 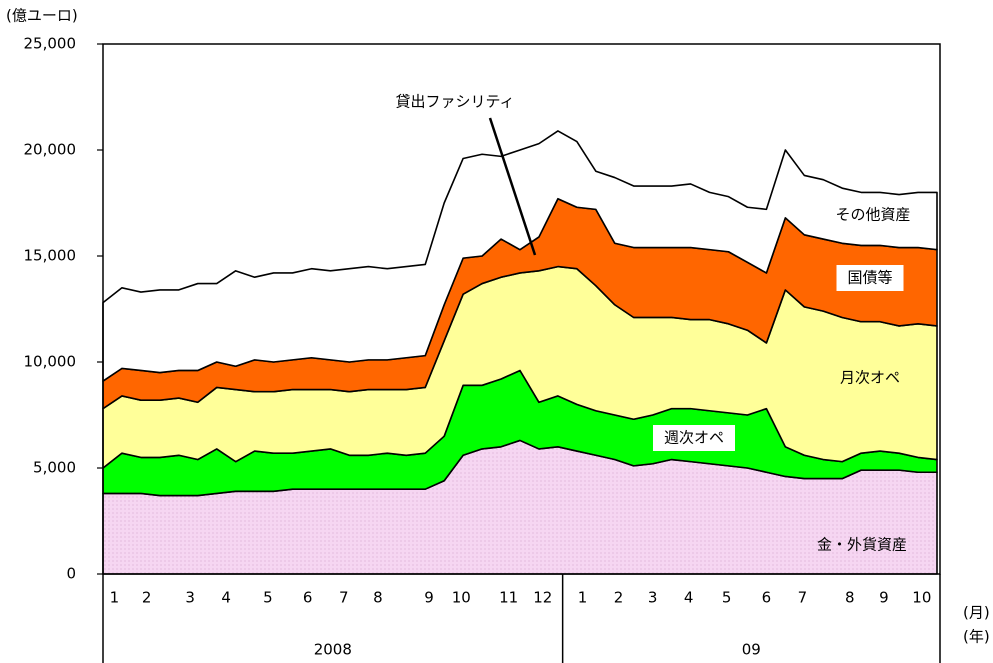 What do you see at coordinates (512, 186) in the screenshot?
I see `annotation-arrow` at bounding box center [512, 186].